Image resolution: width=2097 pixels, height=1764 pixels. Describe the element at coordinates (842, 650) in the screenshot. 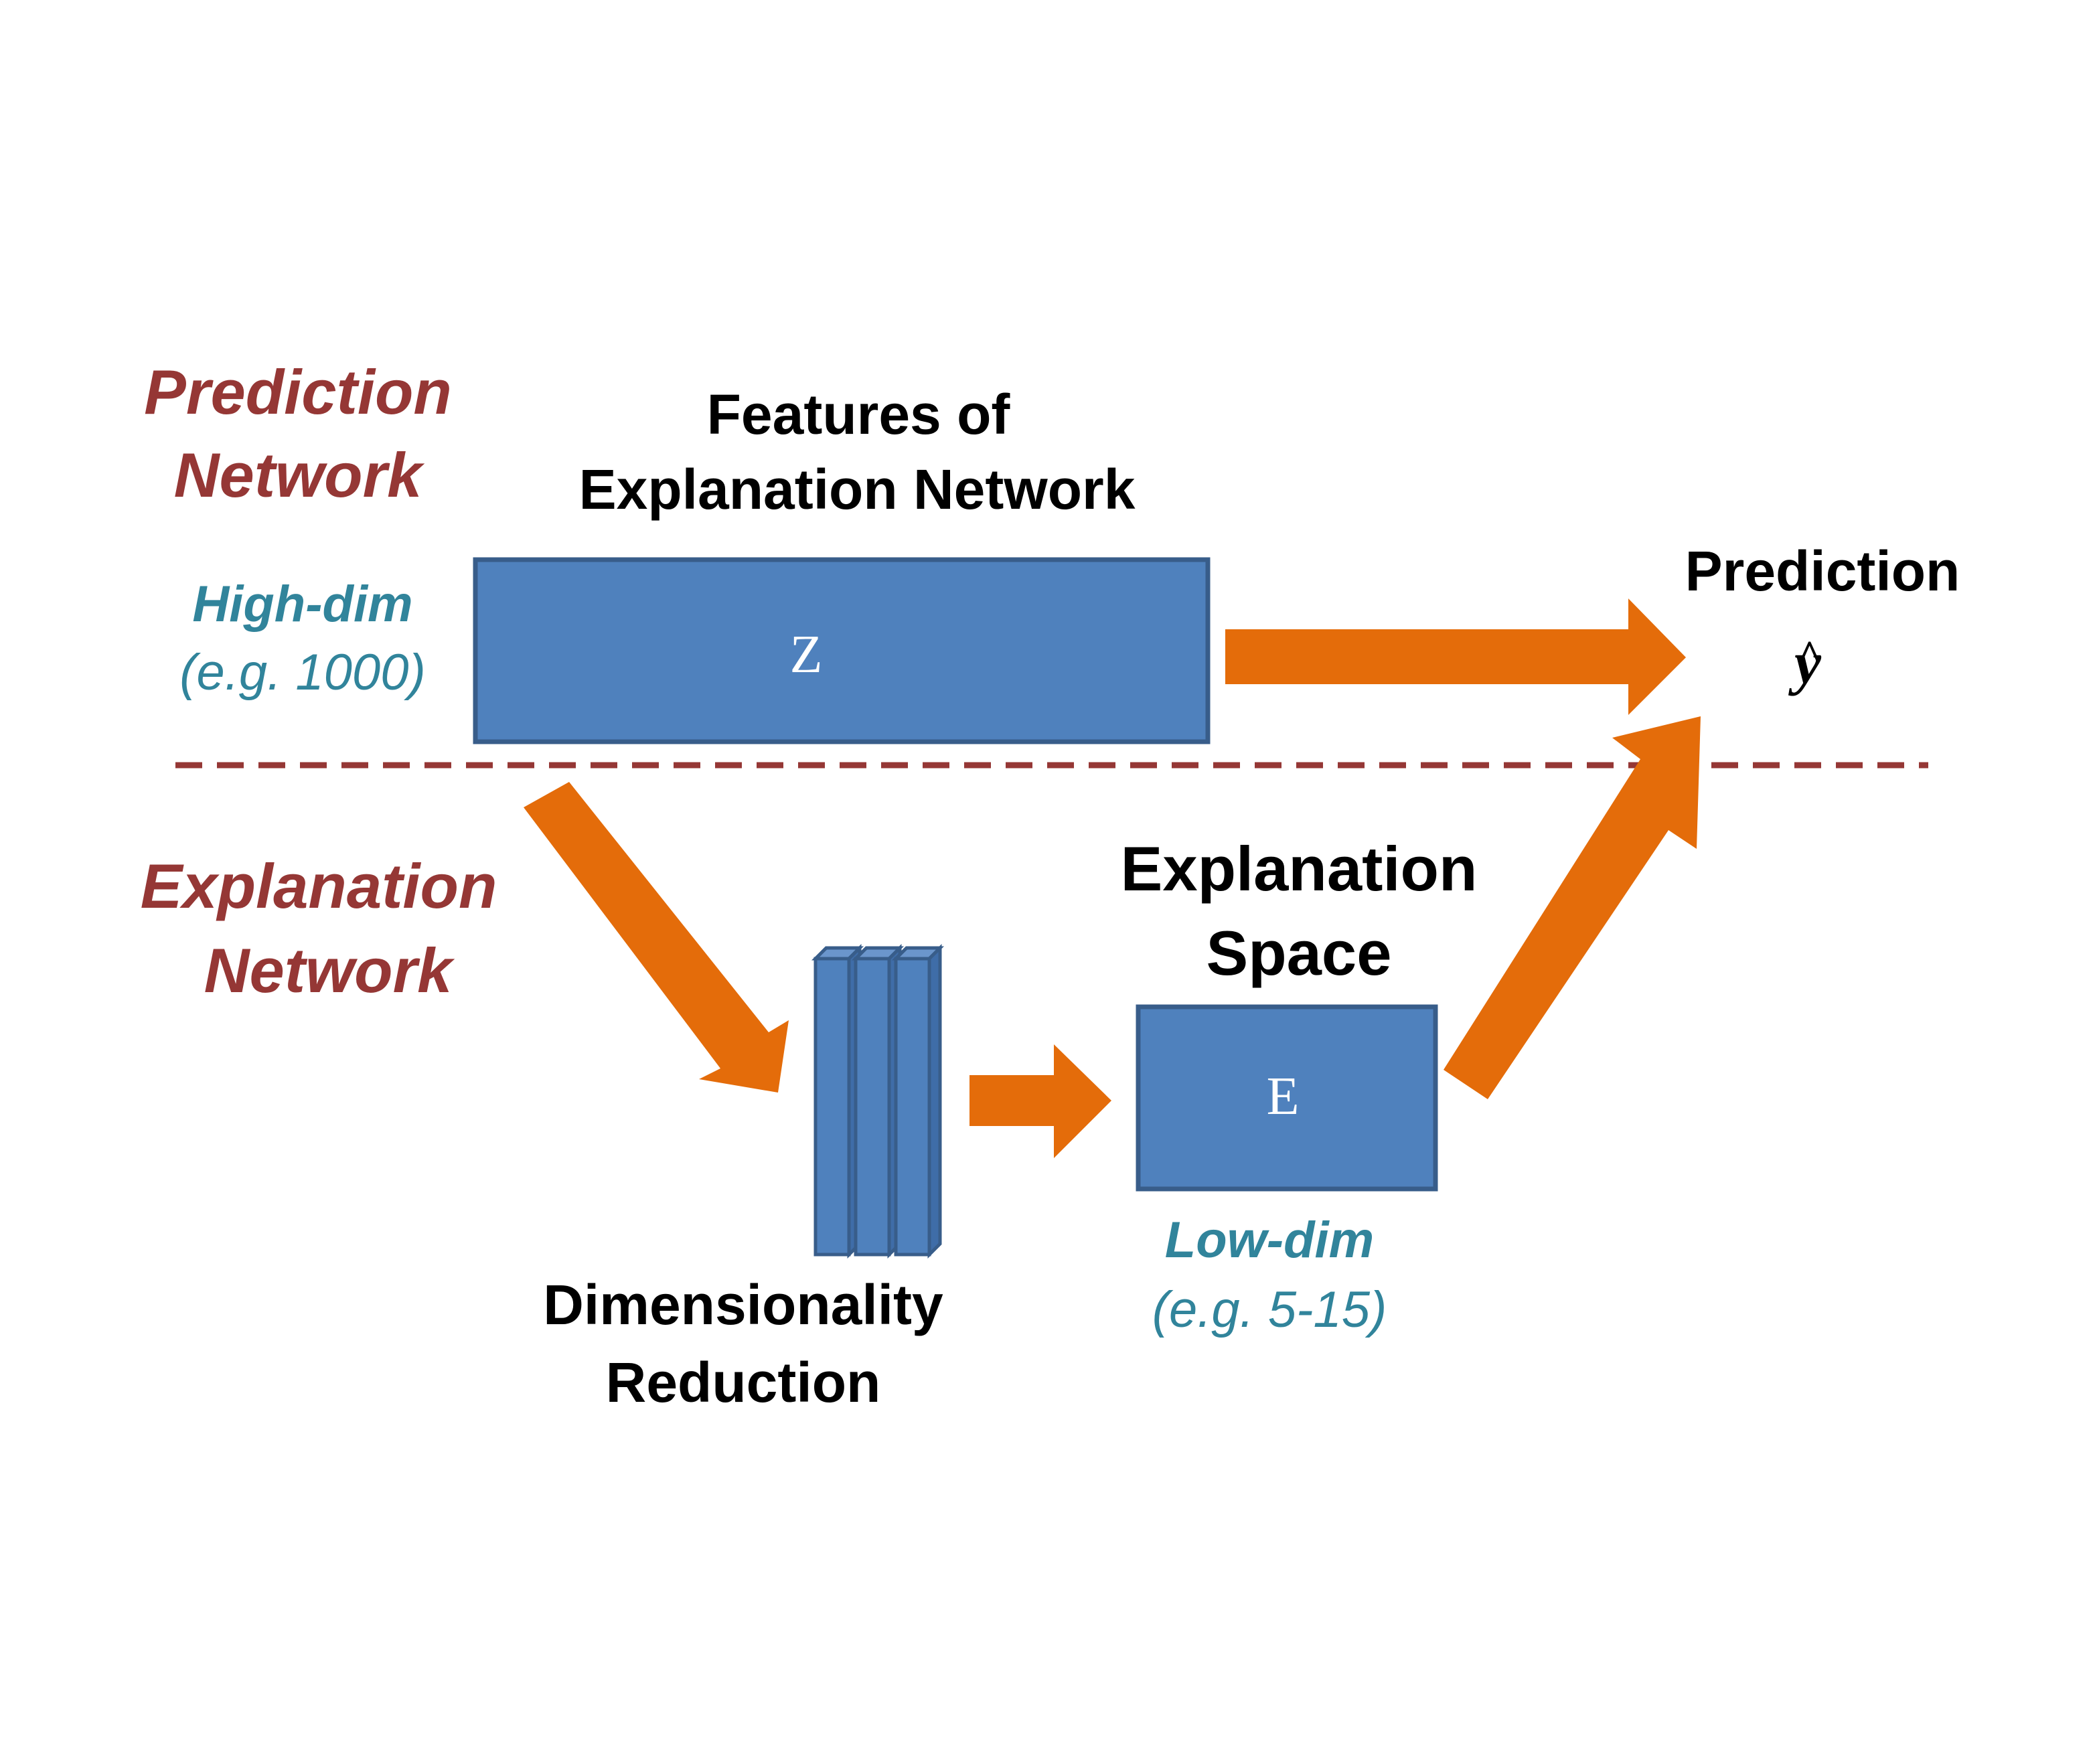

I see `features-z-box` at that location.